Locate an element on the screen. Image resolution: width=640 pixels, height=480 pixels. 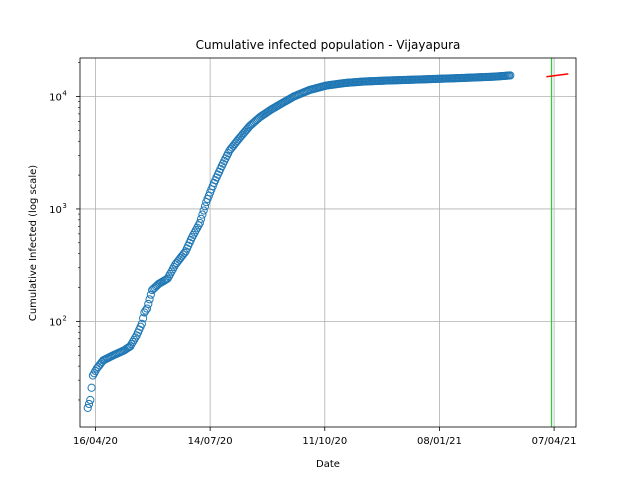
x-tick-label: 16/04/20 is located at coordinates (95, 441).